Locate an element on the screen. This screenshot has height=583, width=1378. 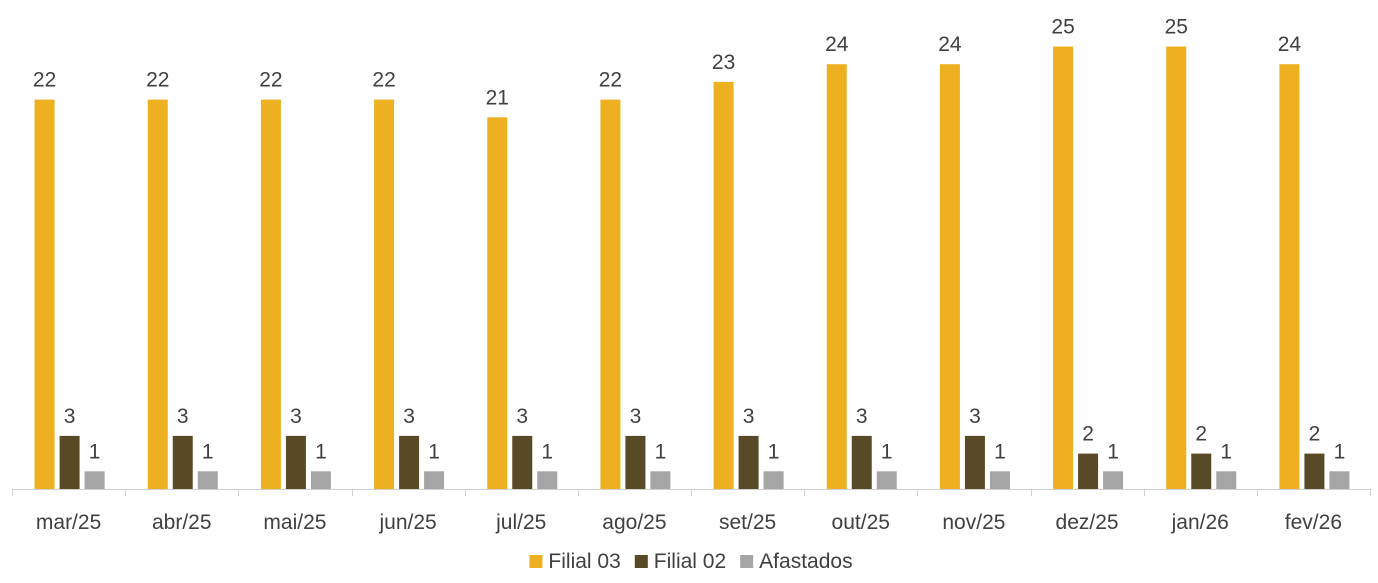
legend-label: Filial 02 is located at coordinates (690, 561).